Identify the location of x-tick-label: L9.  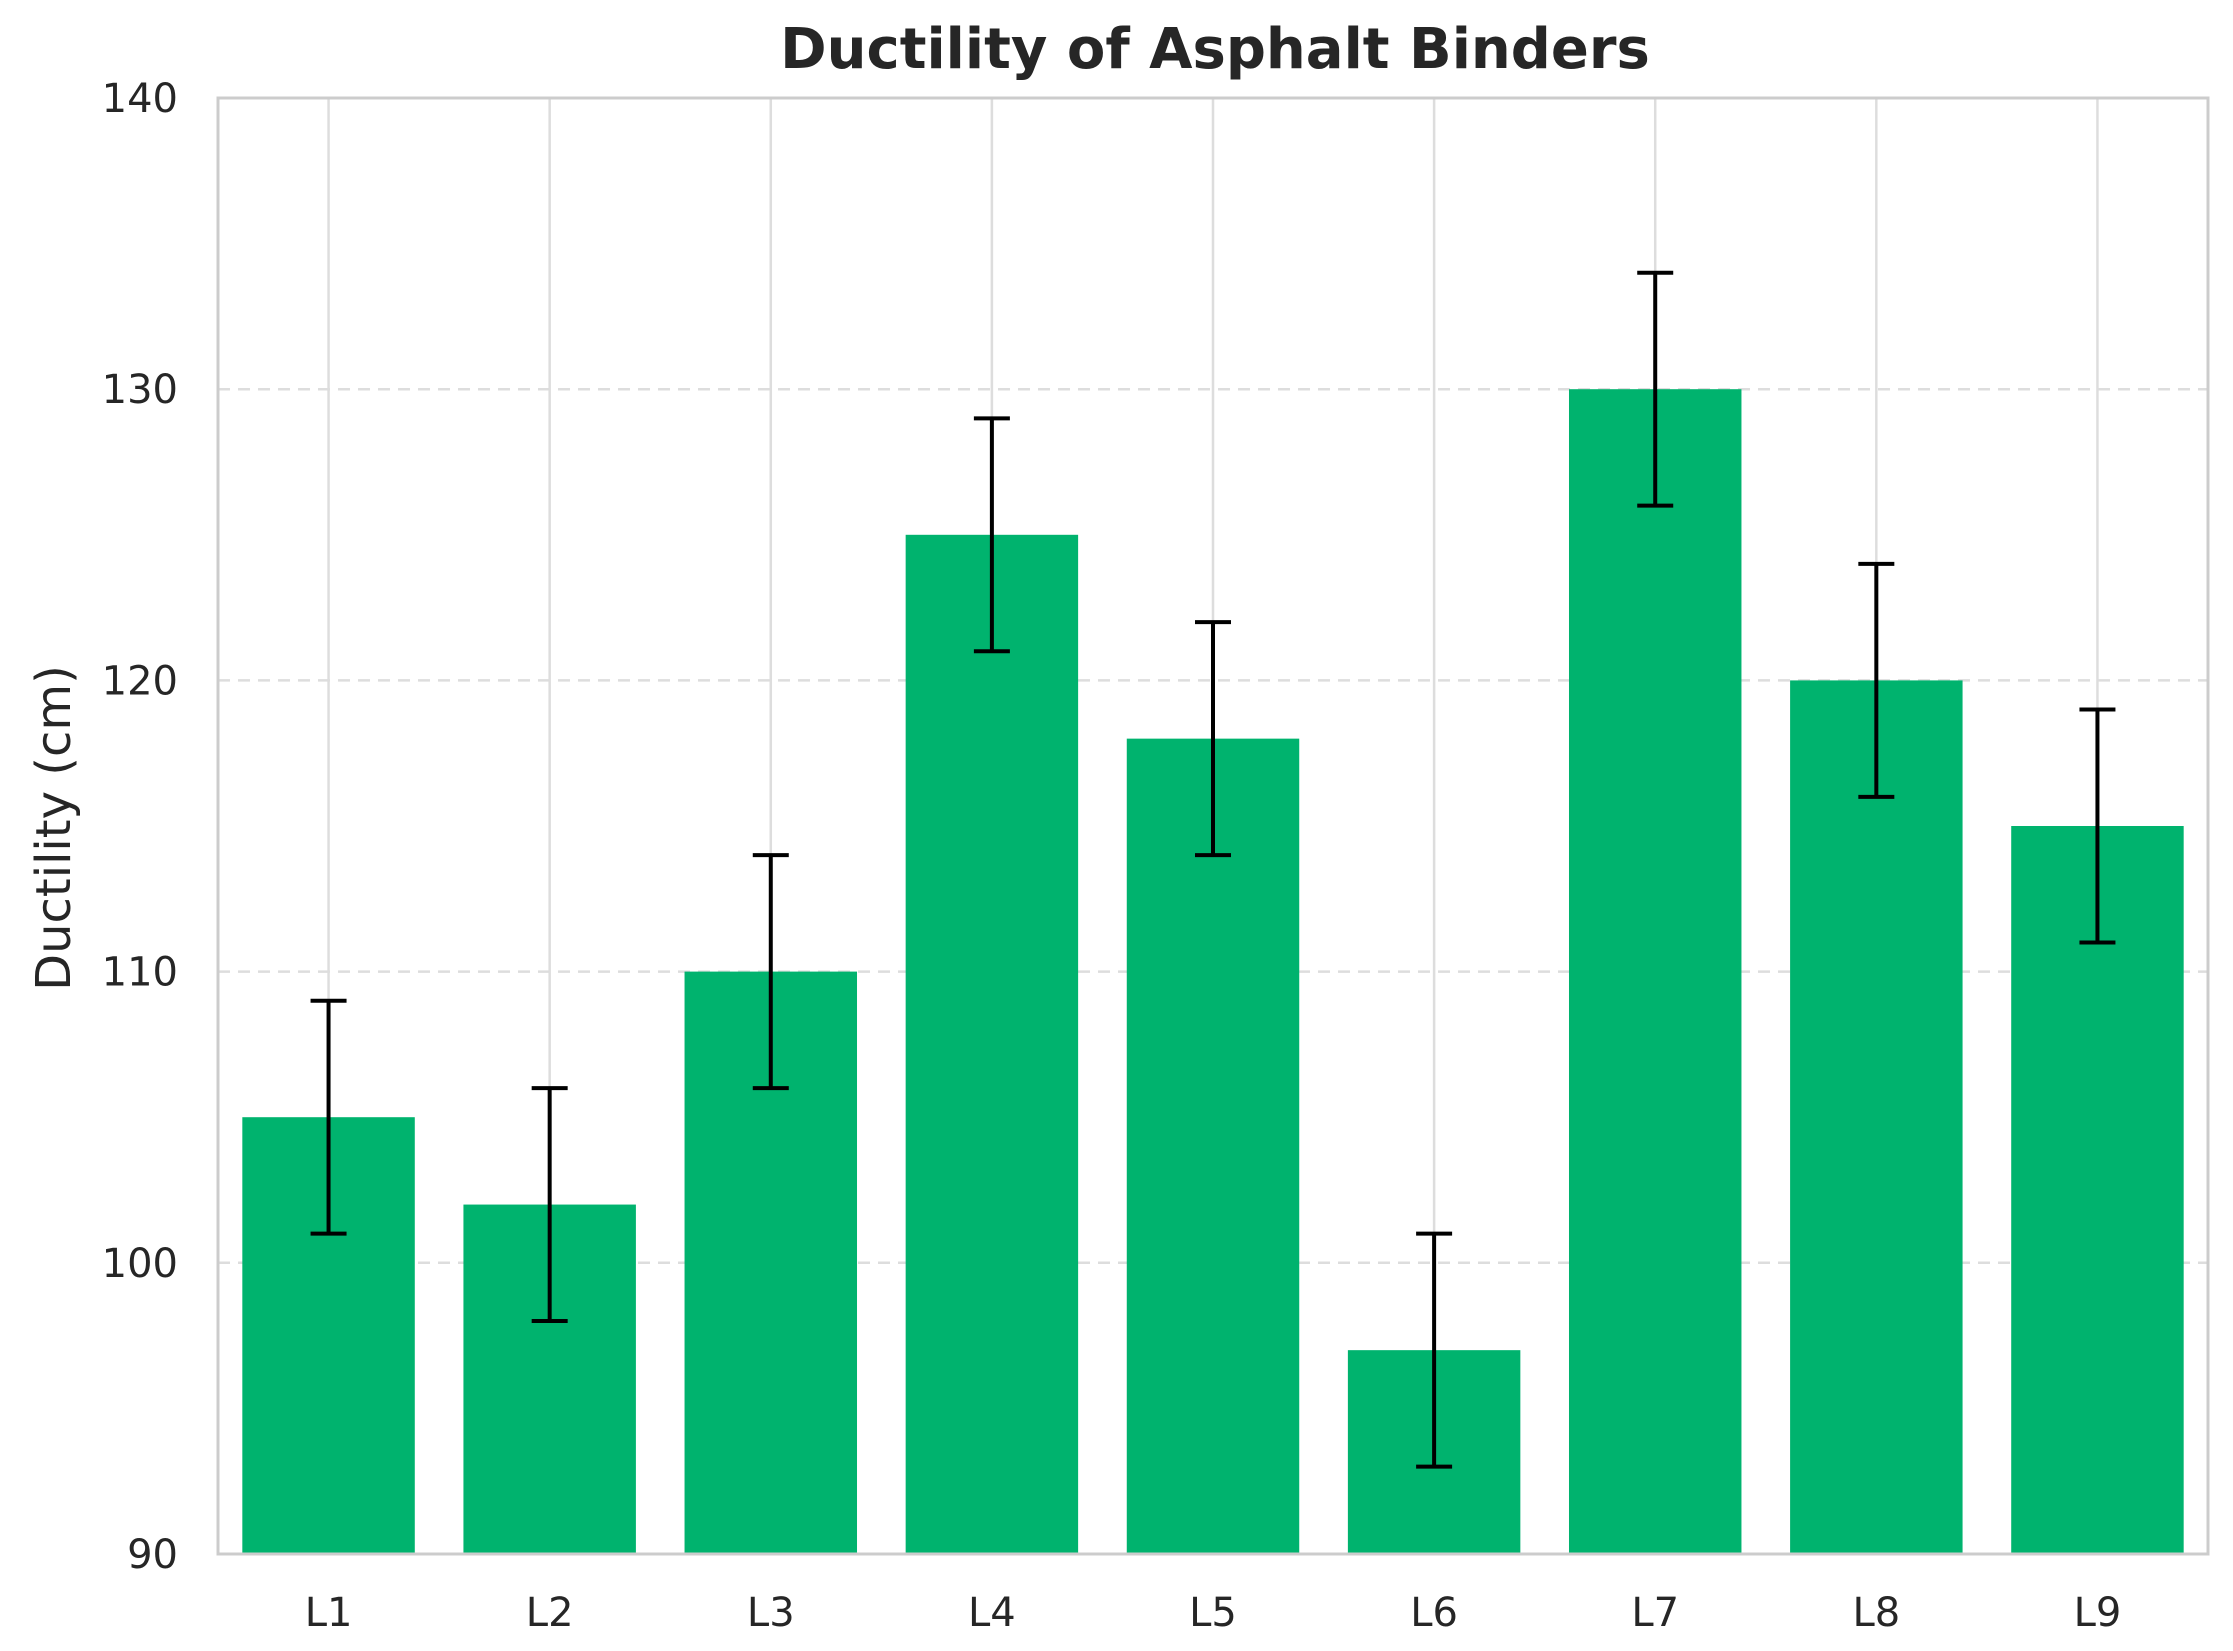
(2098, 1613).